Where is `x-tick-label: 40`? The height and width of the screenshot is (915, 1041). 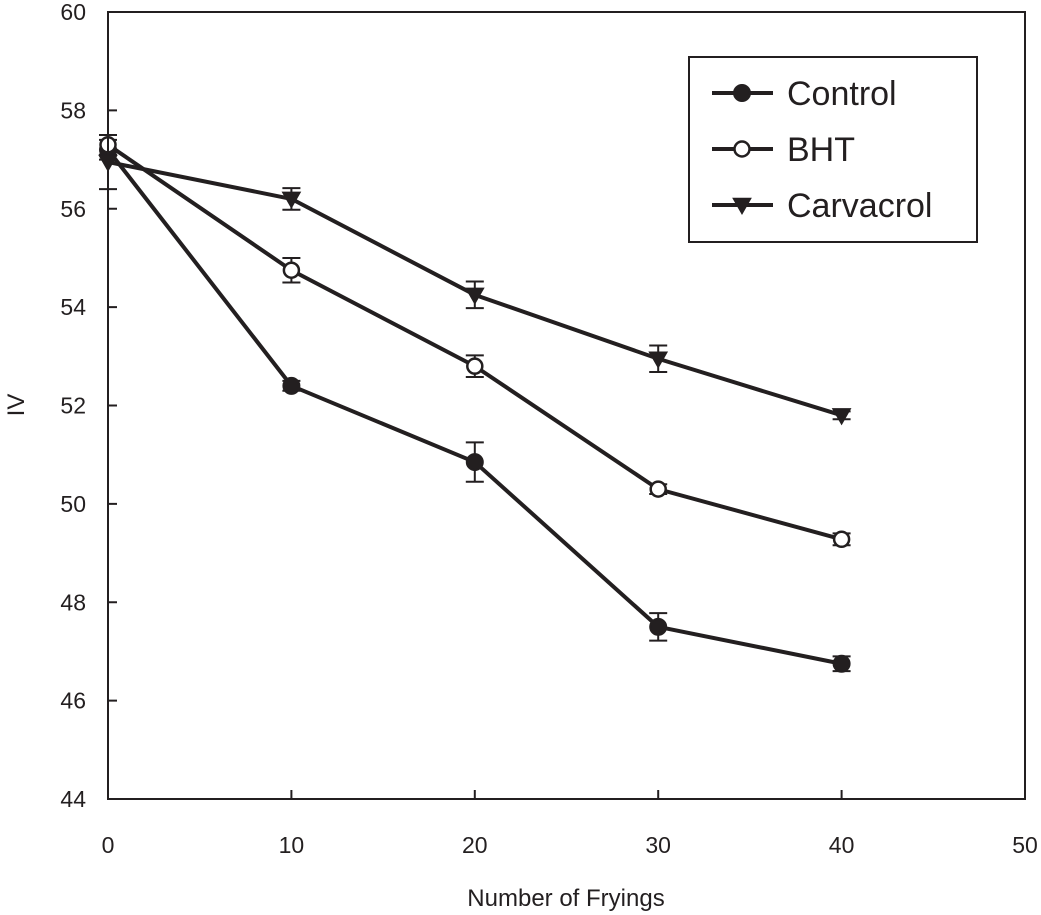 x-tick-label: 40 is located at coordinates (842, 845).